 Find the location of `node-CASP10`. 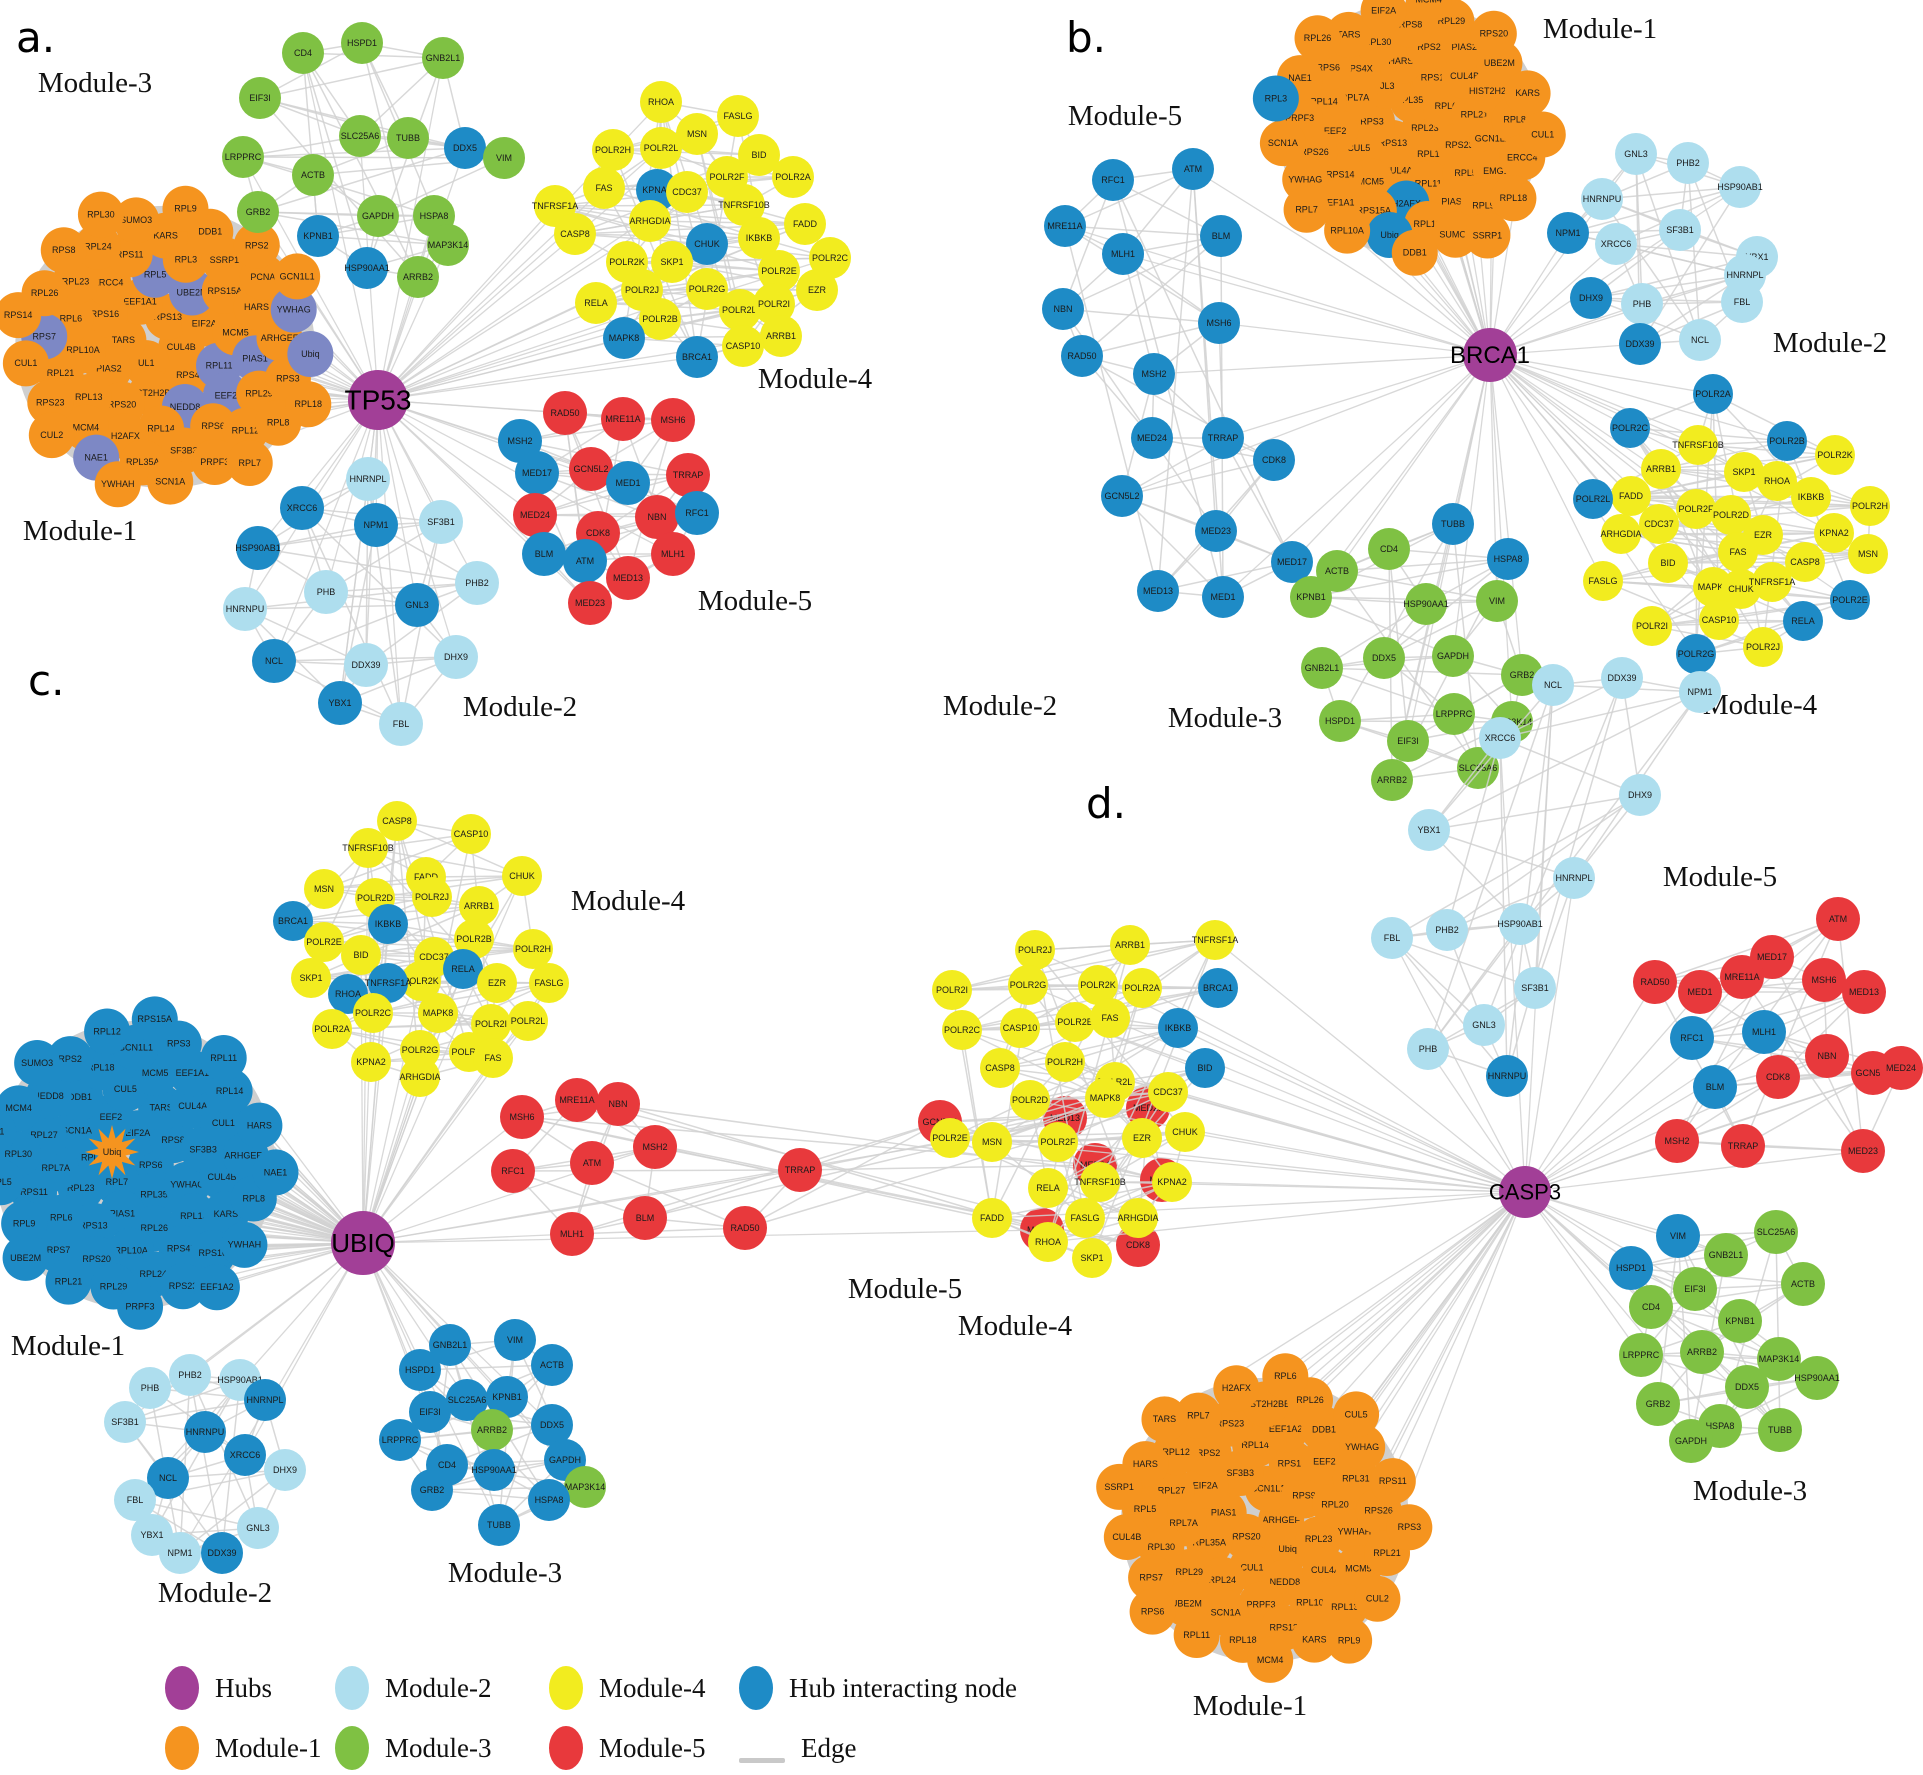

node-CASP10 is located at coordinates (1719, 620).